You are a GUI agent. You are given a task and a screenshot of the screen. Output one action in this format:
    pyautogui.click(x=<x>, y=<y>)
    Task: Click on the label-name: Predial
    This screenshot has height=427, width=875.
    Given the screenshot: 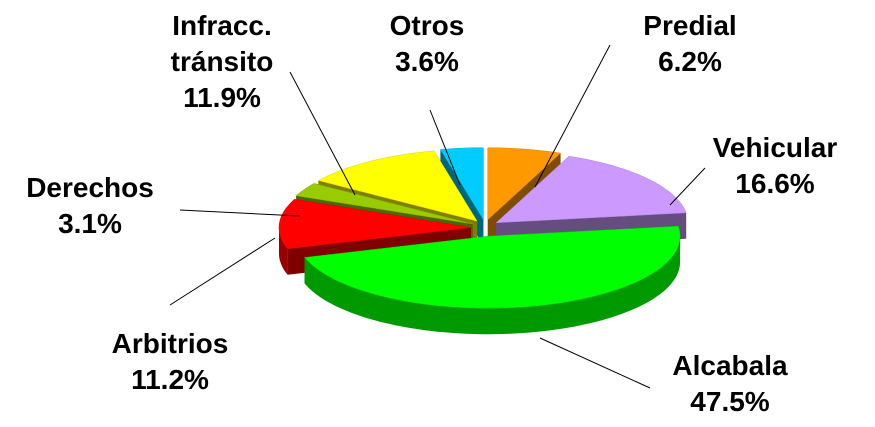 What is the action you would take?
    pyautogui.click(x=690, y=25)
    